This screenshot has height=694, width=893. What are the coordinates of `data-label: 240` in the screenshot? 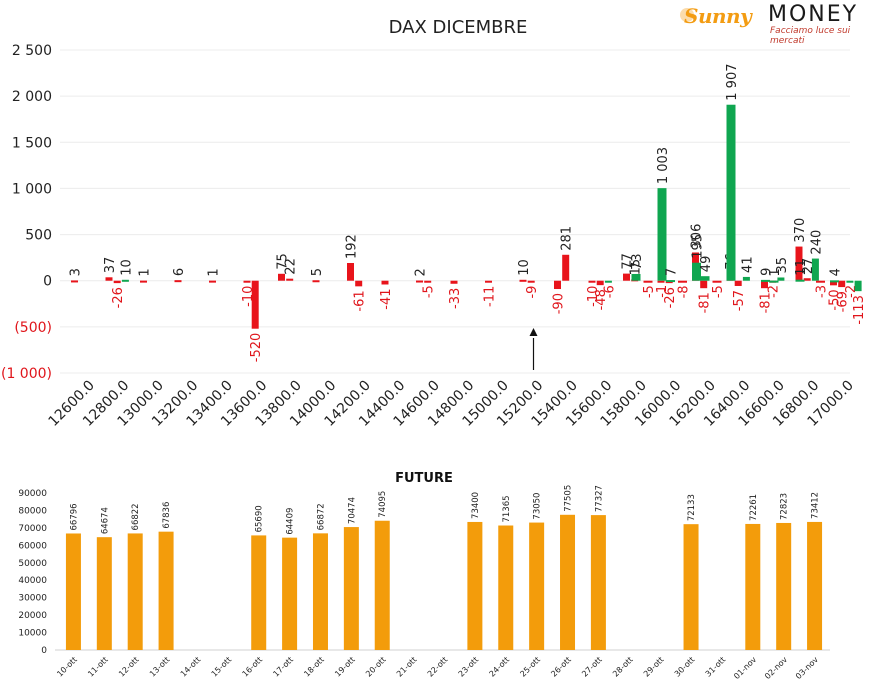 It's located at (816, 242).